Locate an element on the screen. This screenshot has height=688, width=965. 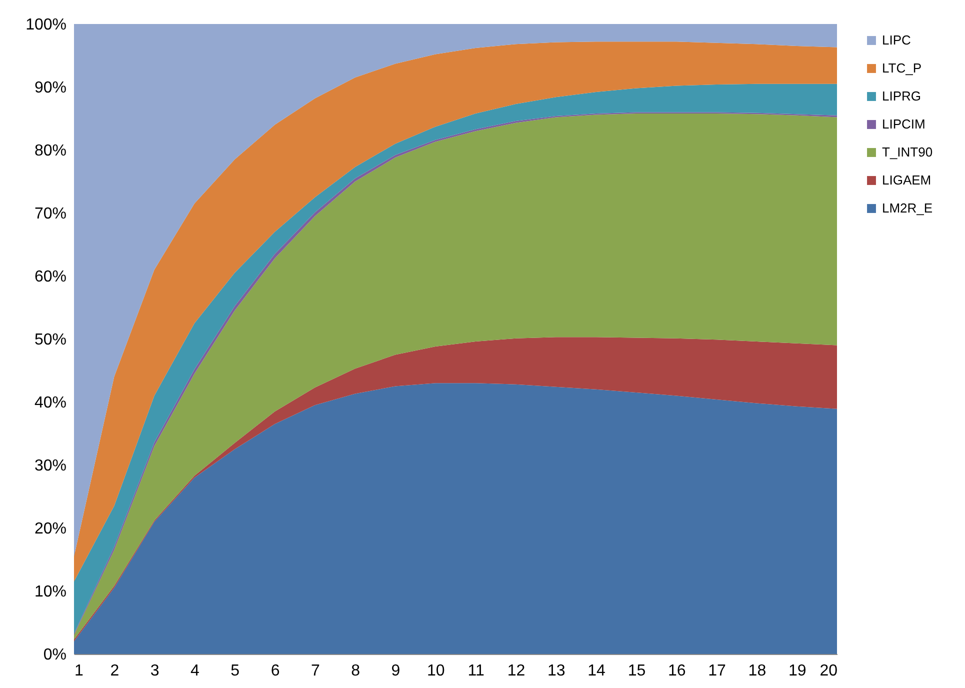
y-tick-label: 90% is located at coordinates (50, 88).